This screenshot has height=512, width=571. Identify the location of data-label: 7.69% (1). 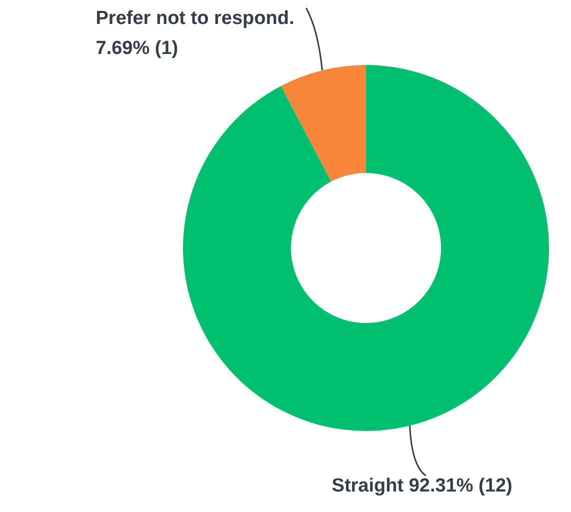
(137, 48).